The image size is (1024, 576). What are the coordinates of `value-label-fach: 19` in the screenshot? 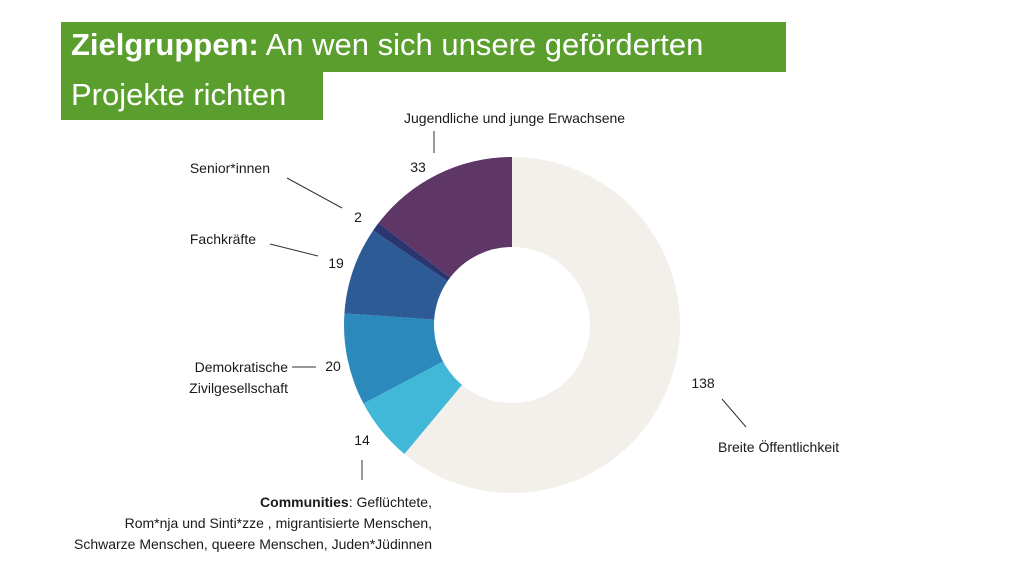 It's located at (336, 263).